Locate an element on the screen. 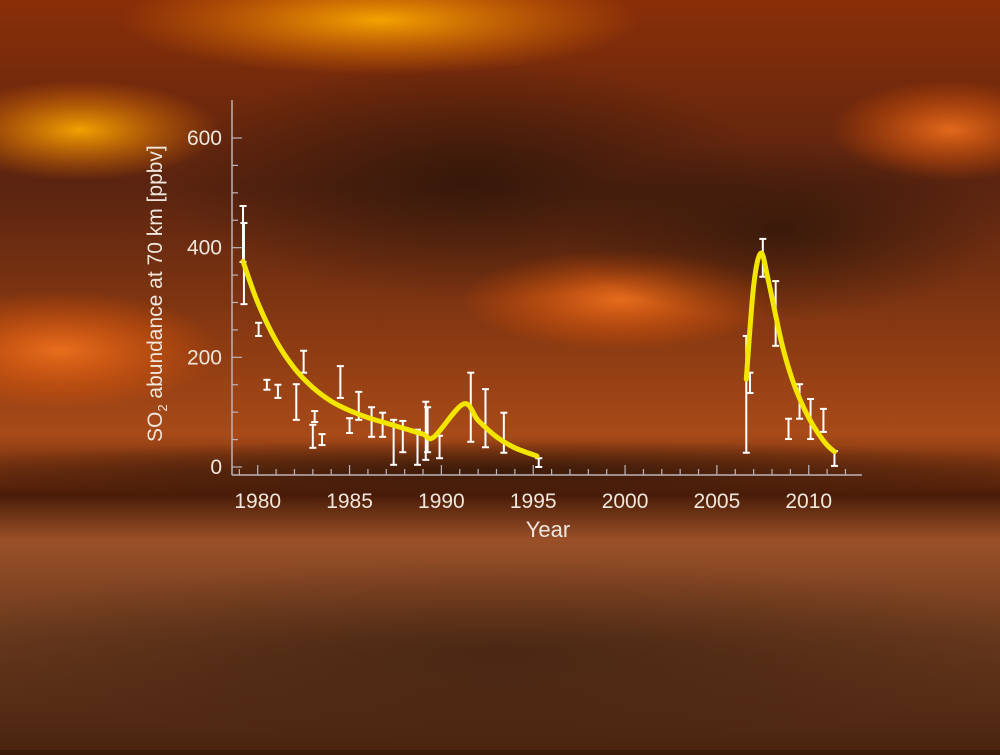  y-axis-label: SO2 abundance at 70 km [ppbv] is located at coordinates (157, 293).